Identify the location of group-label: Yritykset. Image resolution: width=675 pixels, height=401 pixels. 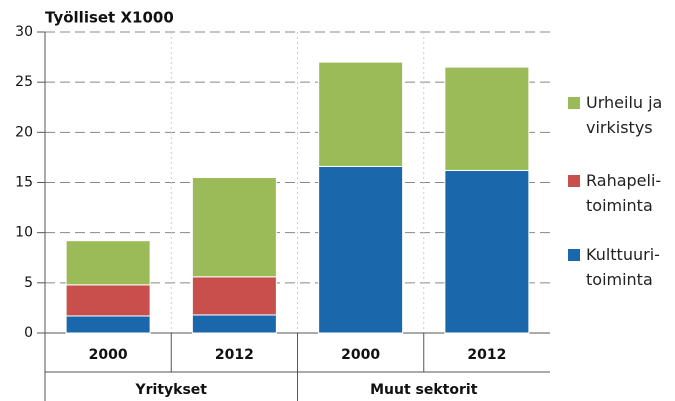
(171, 390).